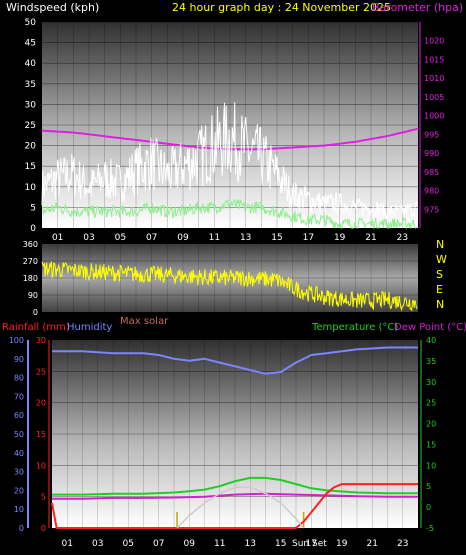 This screenshot has height=555, width=466. Describe the element at coordinates (19, 509) in the screenshot. I see `humidity-tick-label: 10` at that location.